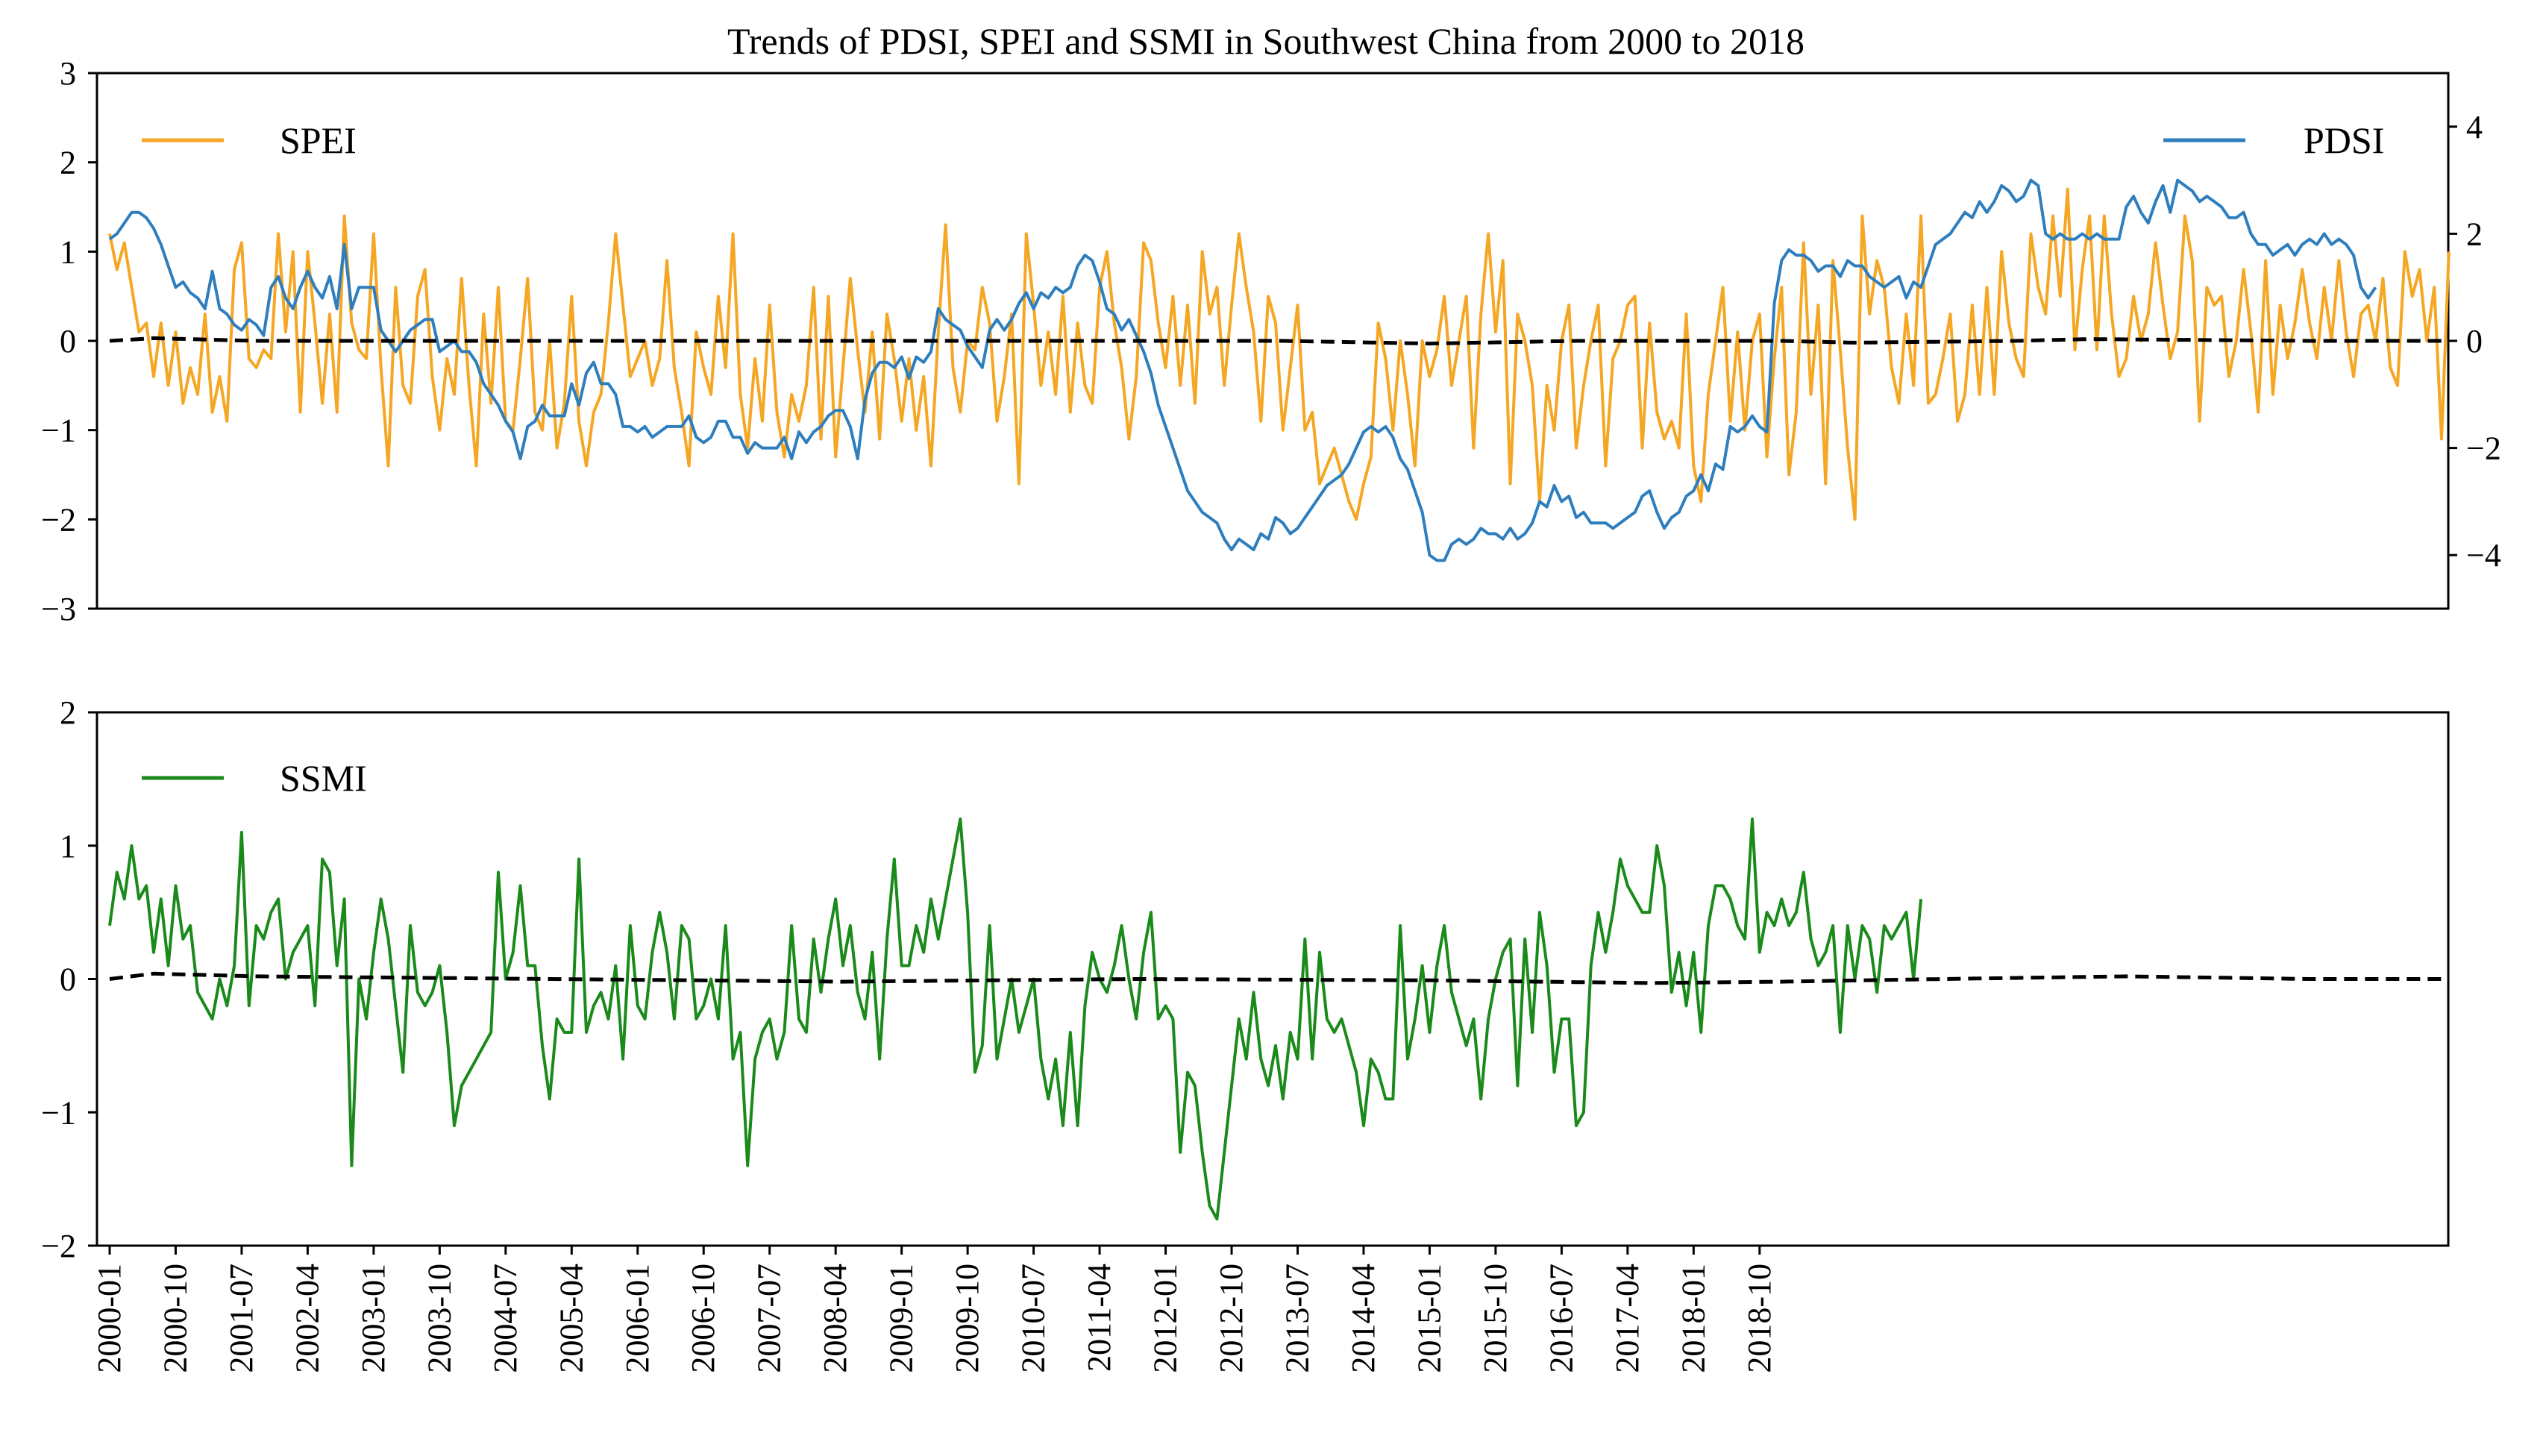 The image size is (2546, 1456). Describe the element at coordinates (967, 1318) in the screenshot. I see `x-tick-label: 2009-10` at that location.